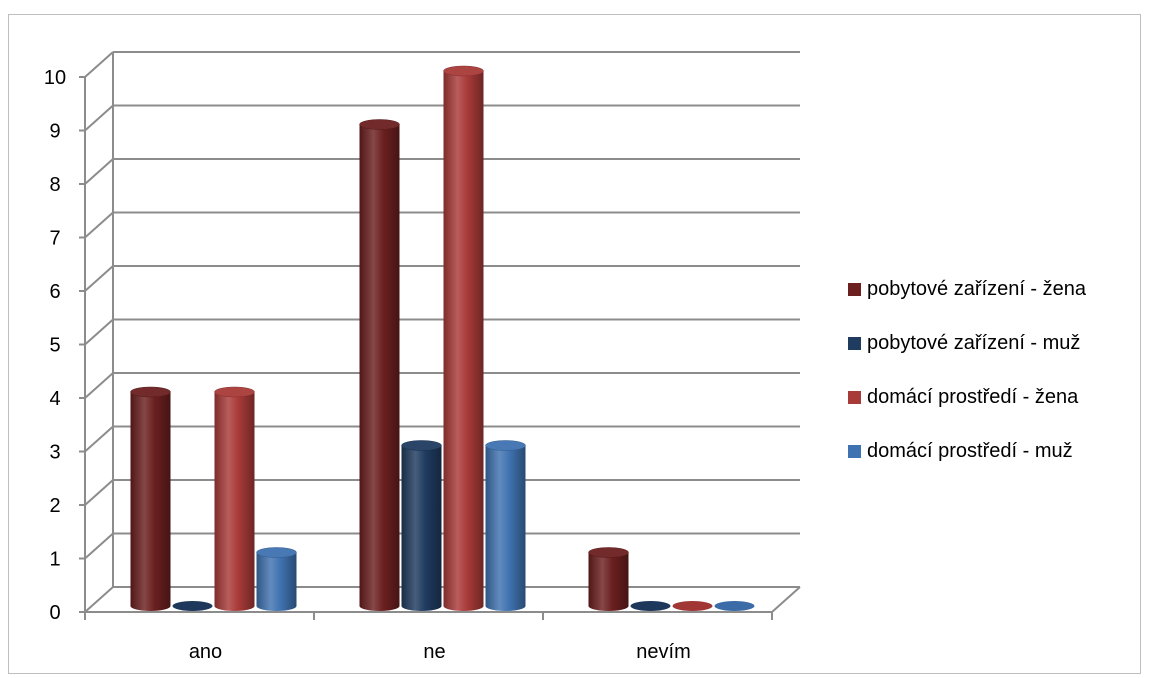 Image resolution: width=1149 pixels, height=678 pixels. I want to click on legend-item: pobytové zařízení - žena, so click(993, 289).